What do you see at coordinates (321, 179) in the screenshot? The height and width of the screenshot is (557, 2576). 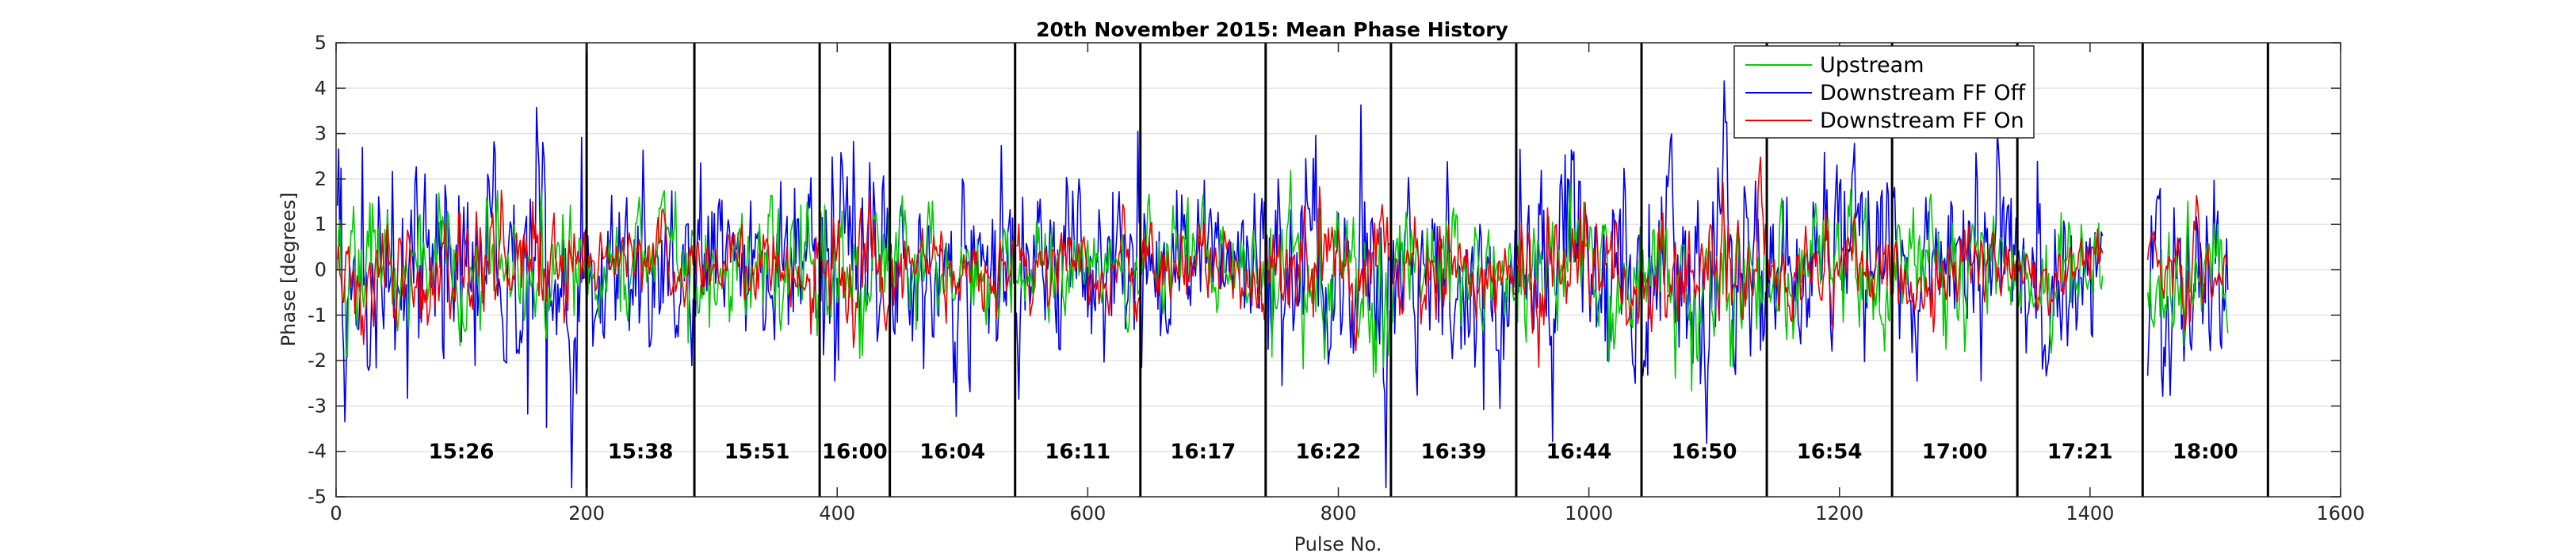 I see `y-tick-label: 2` at bounding box center [321, 179].